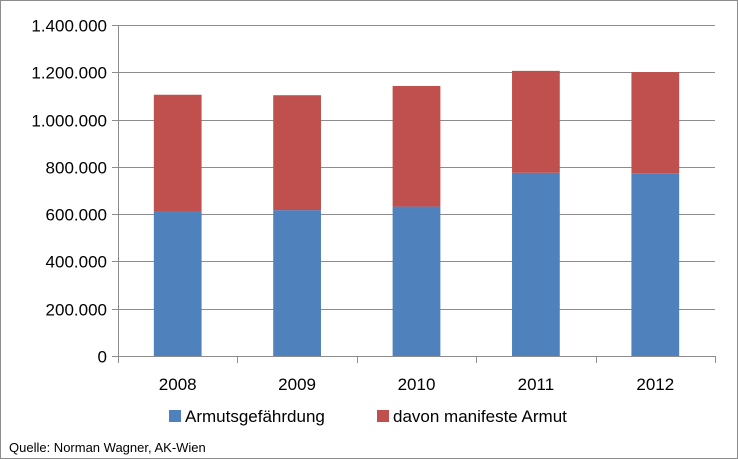  Describe the element at coordinates (480, 416) in the screenshot. I see `legend-label: davon manifeste Armut` at that location.